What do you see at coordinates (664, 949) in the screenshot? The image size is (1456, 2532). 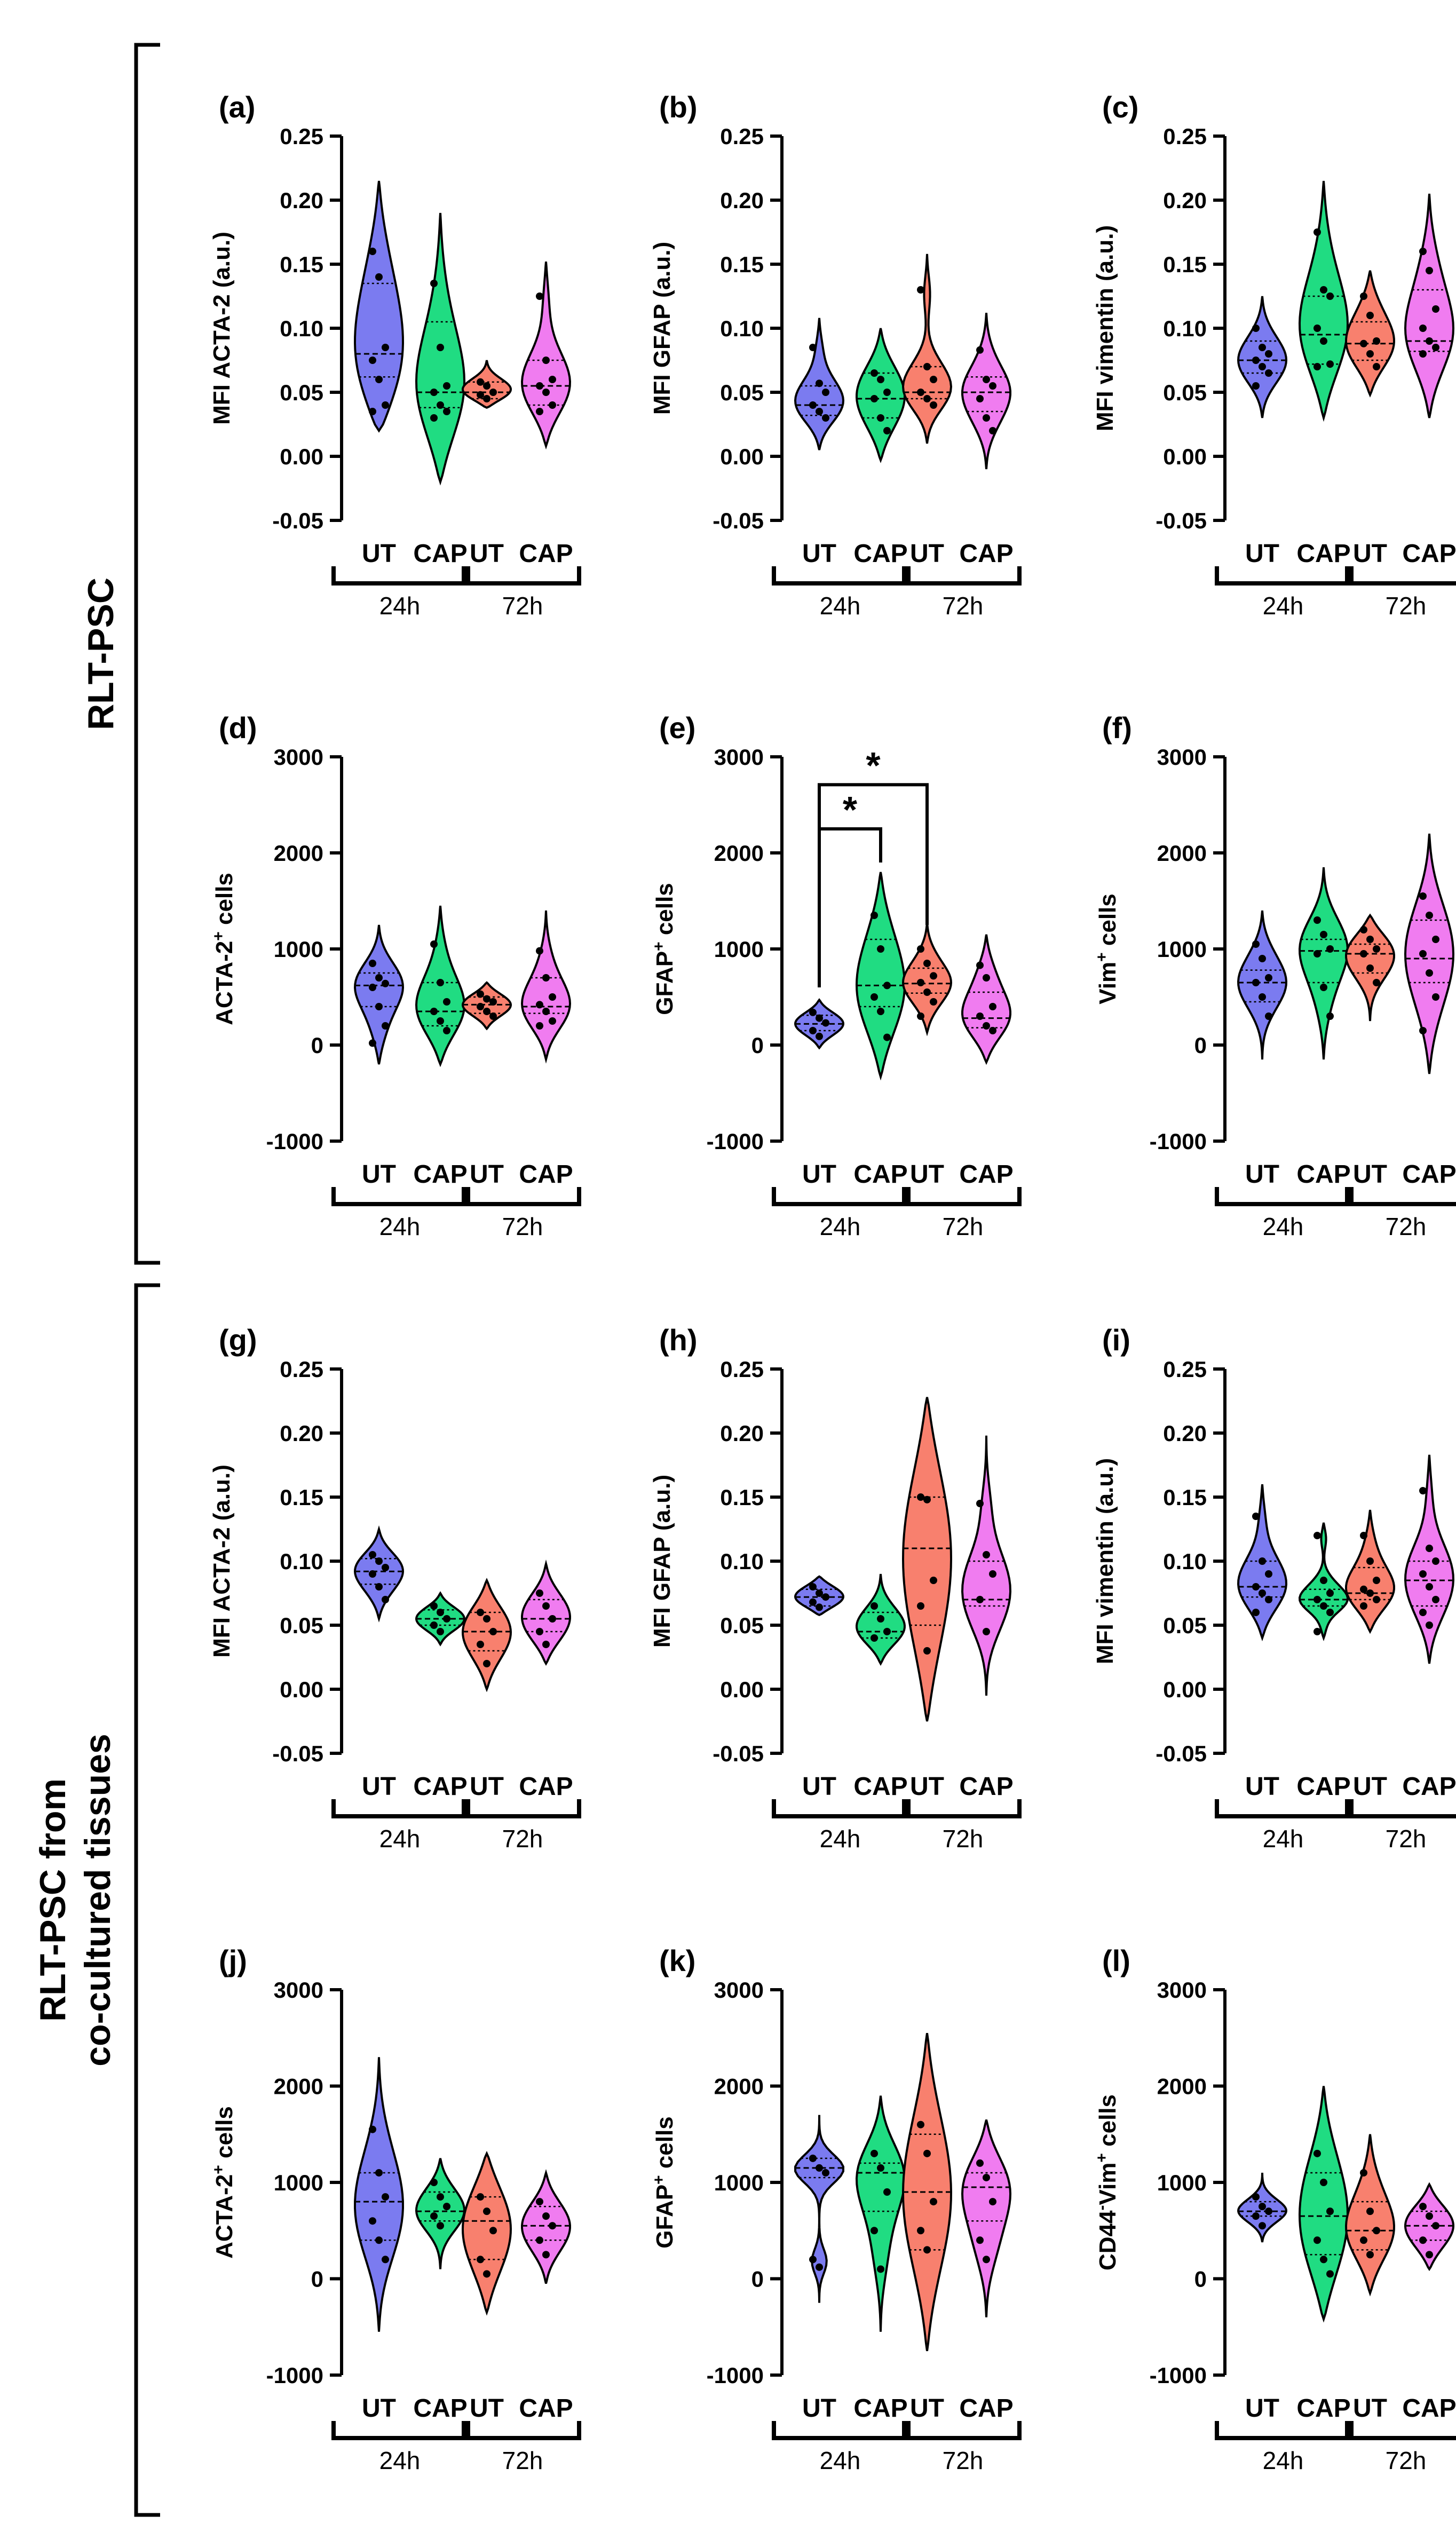 I see `y-axis-label: GFAP+ cells` at bounding box center [664, 949].